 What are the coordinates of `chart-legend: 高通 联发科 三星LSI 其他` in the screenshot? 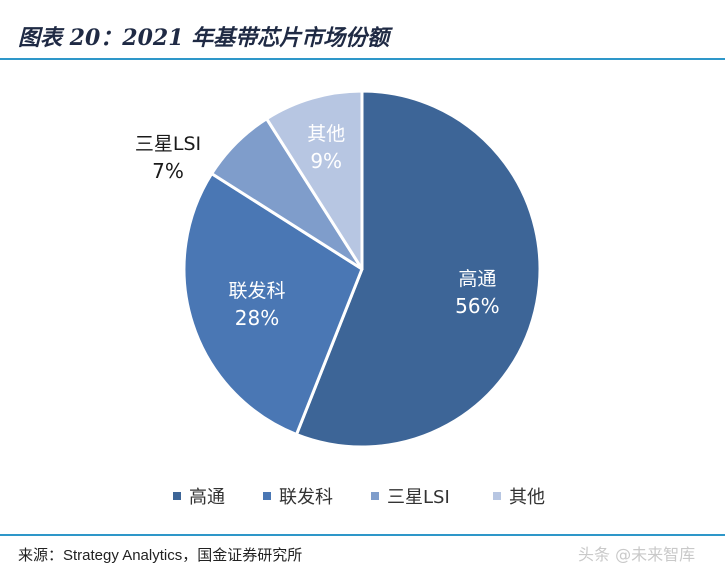 It's located at (359, 497).